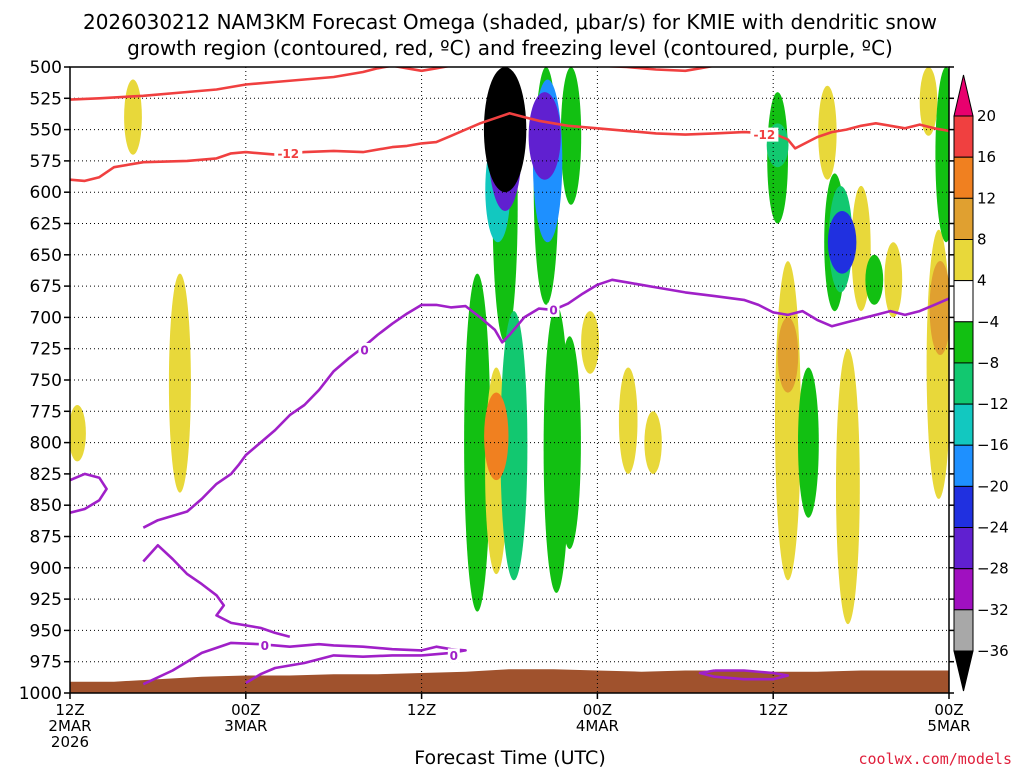 This screenshot has width=1024, height=768. What do you see at coordinates (46, 225) in the screenshot?
I see `y-tick-label: 625` at bounding box center [46, 225].